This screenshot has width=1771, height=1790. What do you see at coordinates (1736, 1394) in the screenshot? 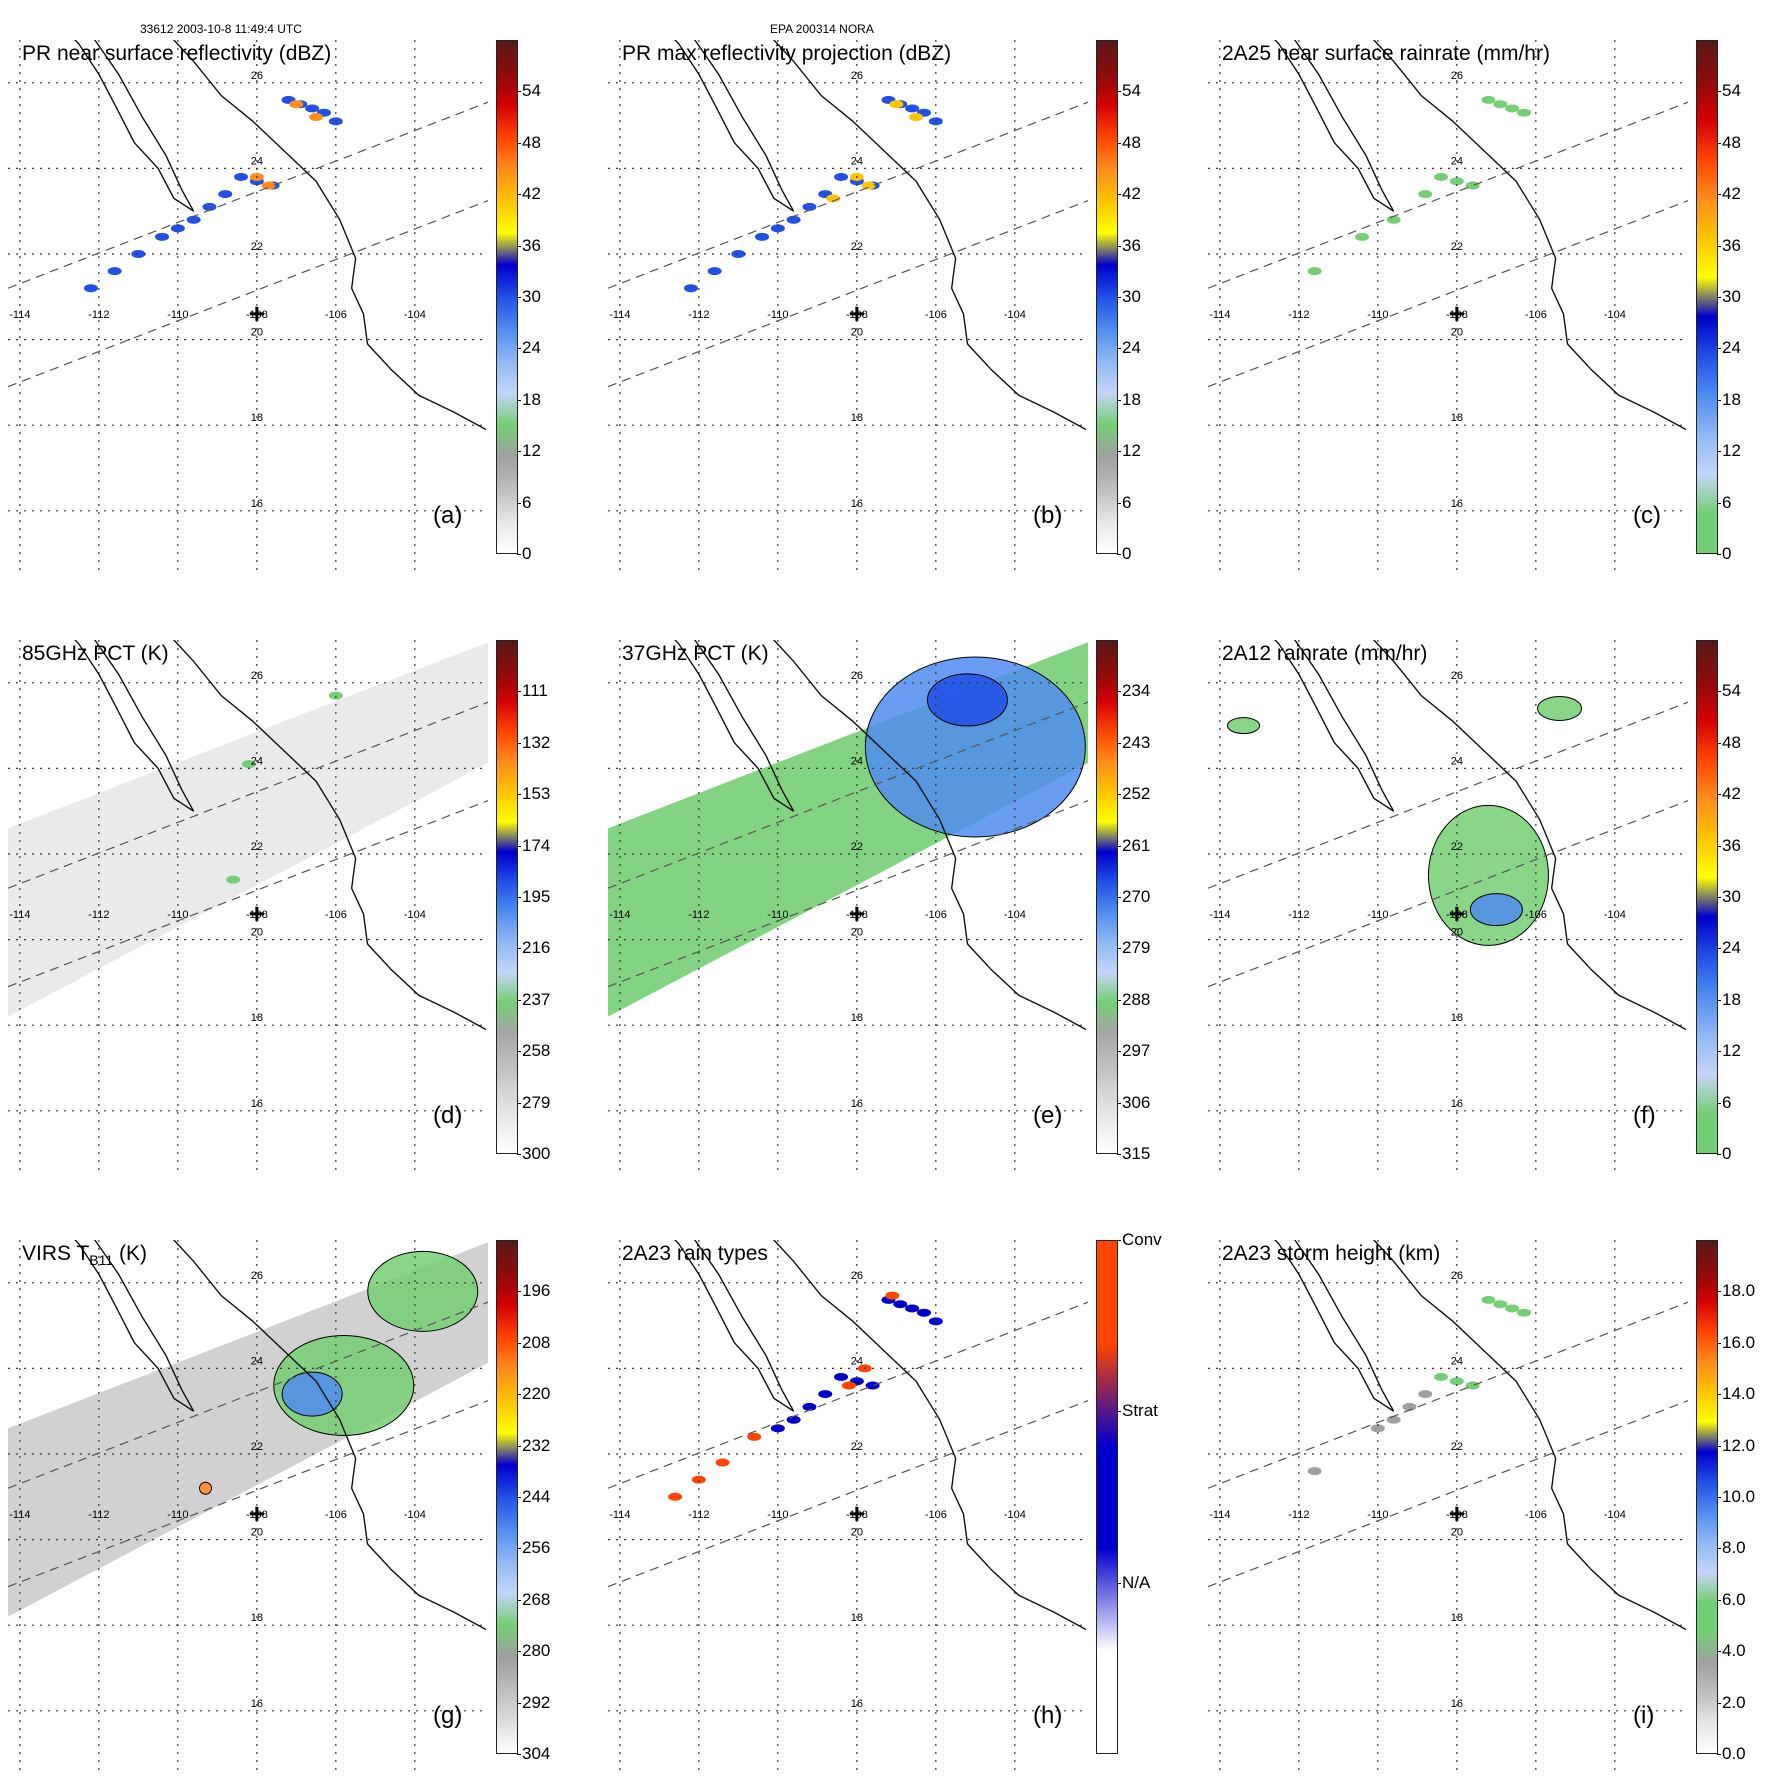
I see `colorbar-tick-label: 14.0` at bounding box center [1736, 1394].